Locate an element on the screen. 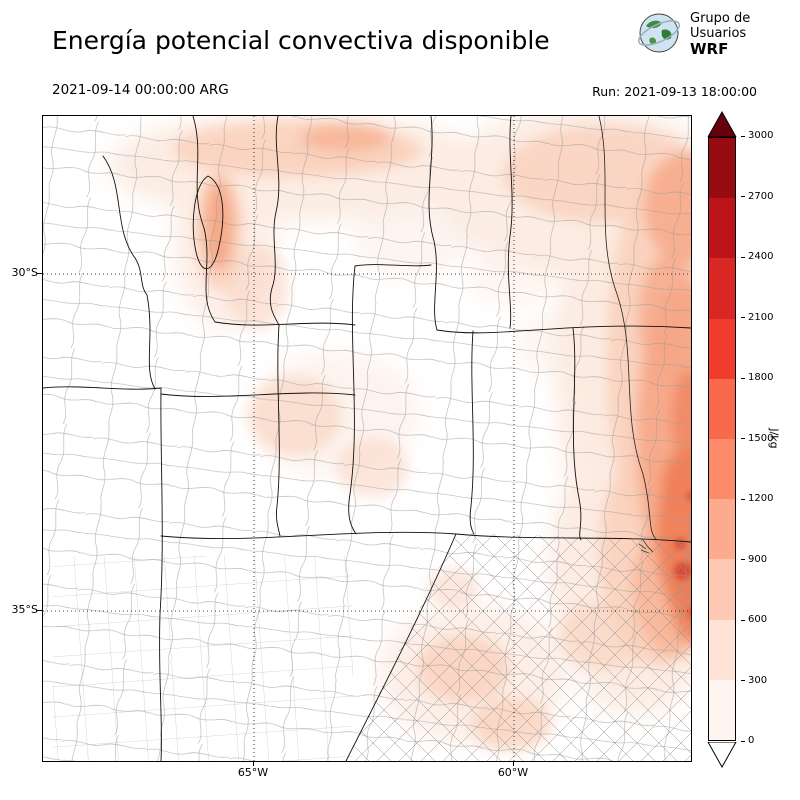  colorbar-tick: 1500 is located at coordinates (757, 438).